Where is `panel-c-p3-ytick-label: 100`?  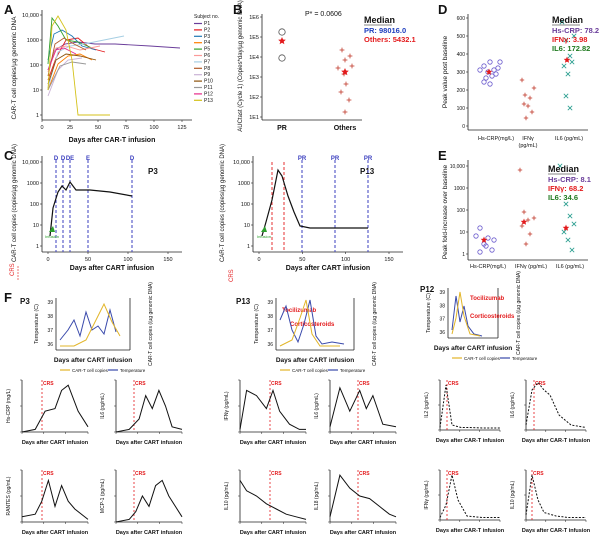
panel-c-p3-ytick-label: 100 is located at coordinates (34, 205).